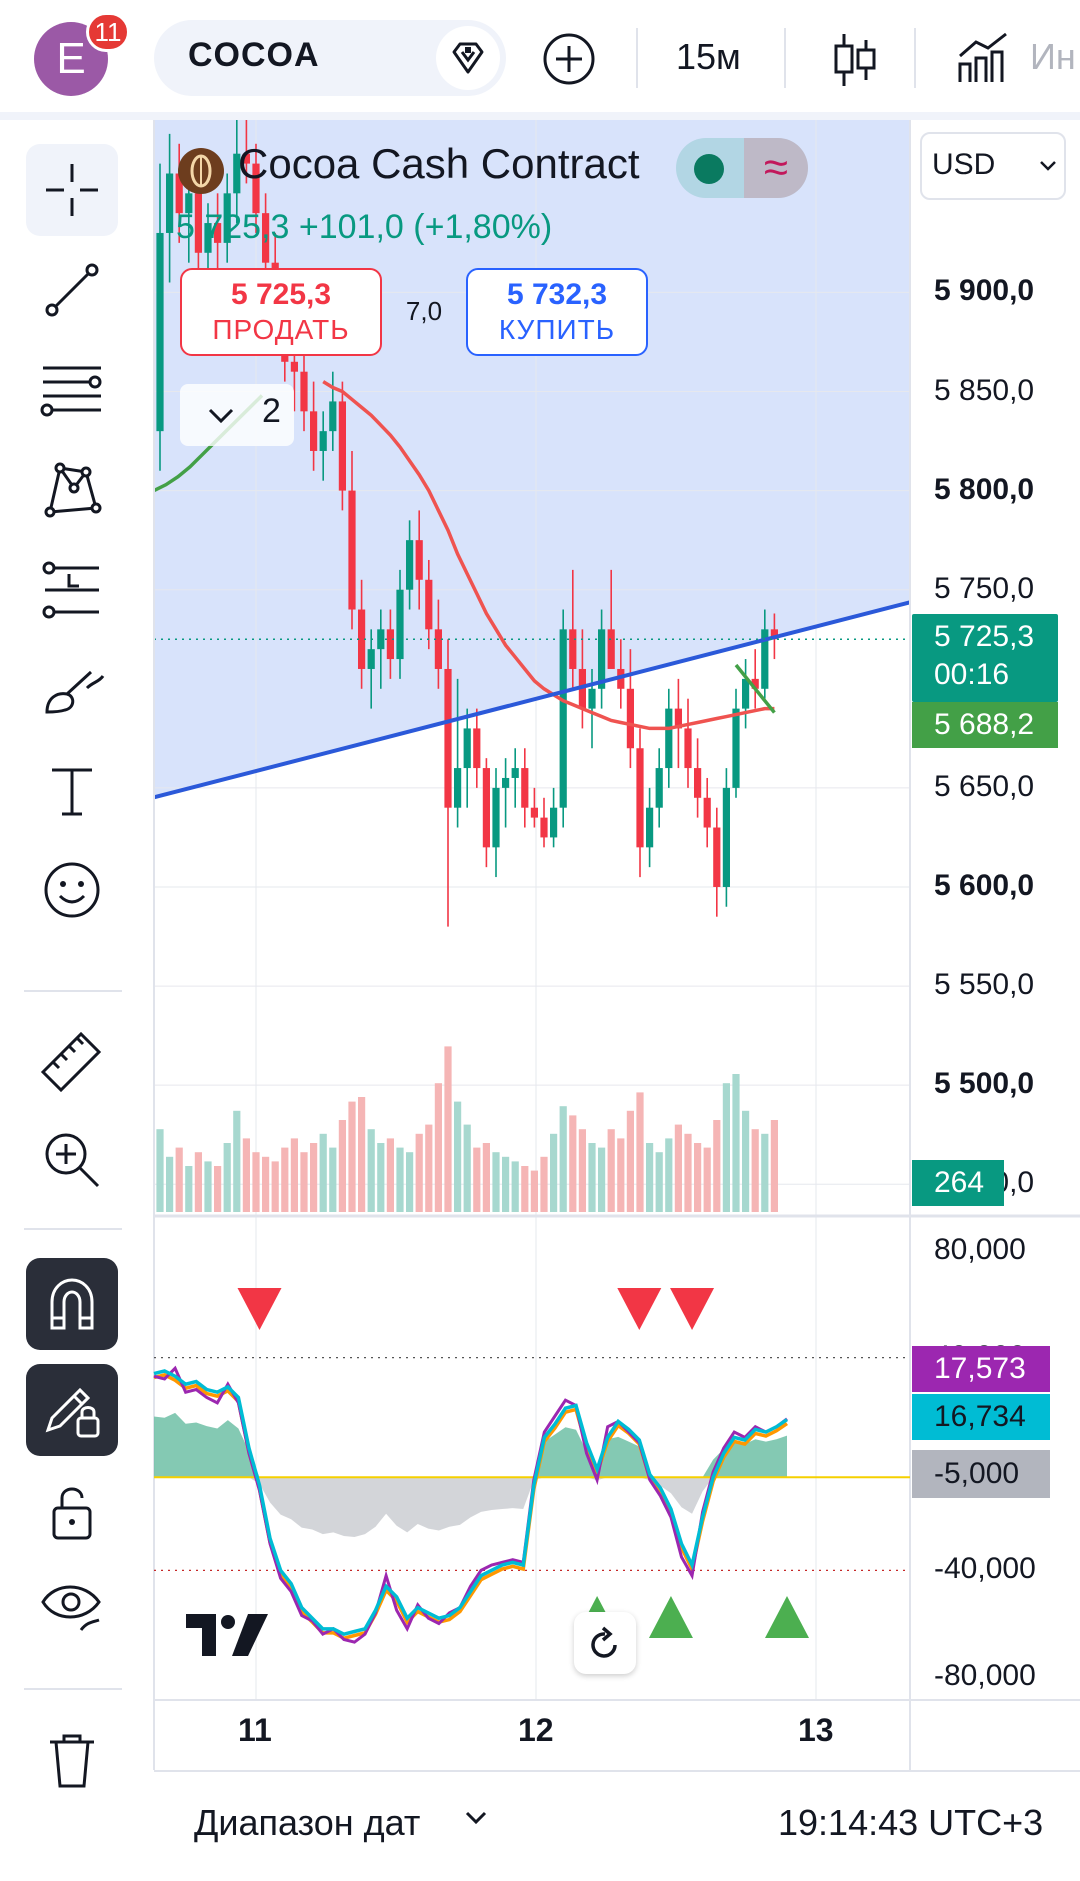  I want to click on diamond-icon, so click(468, 58).